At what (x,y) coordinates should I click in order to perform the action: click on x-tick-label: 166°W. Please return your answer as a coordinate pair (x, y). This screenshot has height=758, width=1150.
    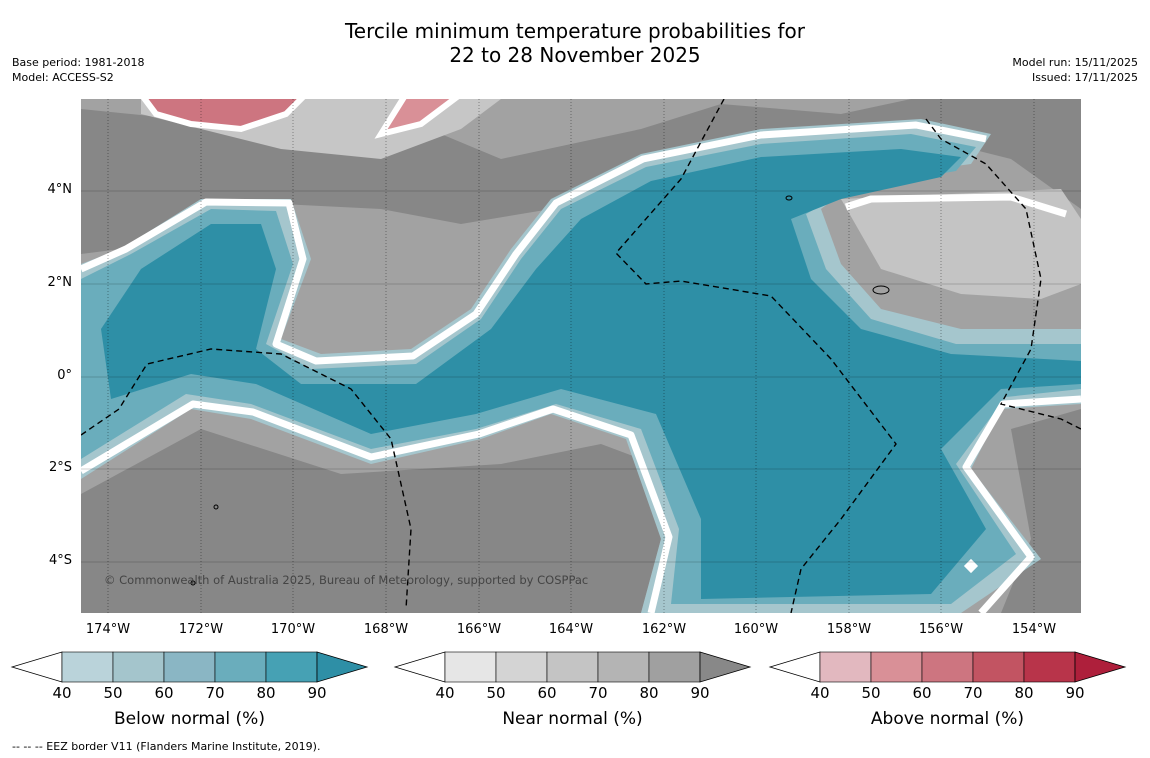
    Looking at the image, I should click on (479, 629).